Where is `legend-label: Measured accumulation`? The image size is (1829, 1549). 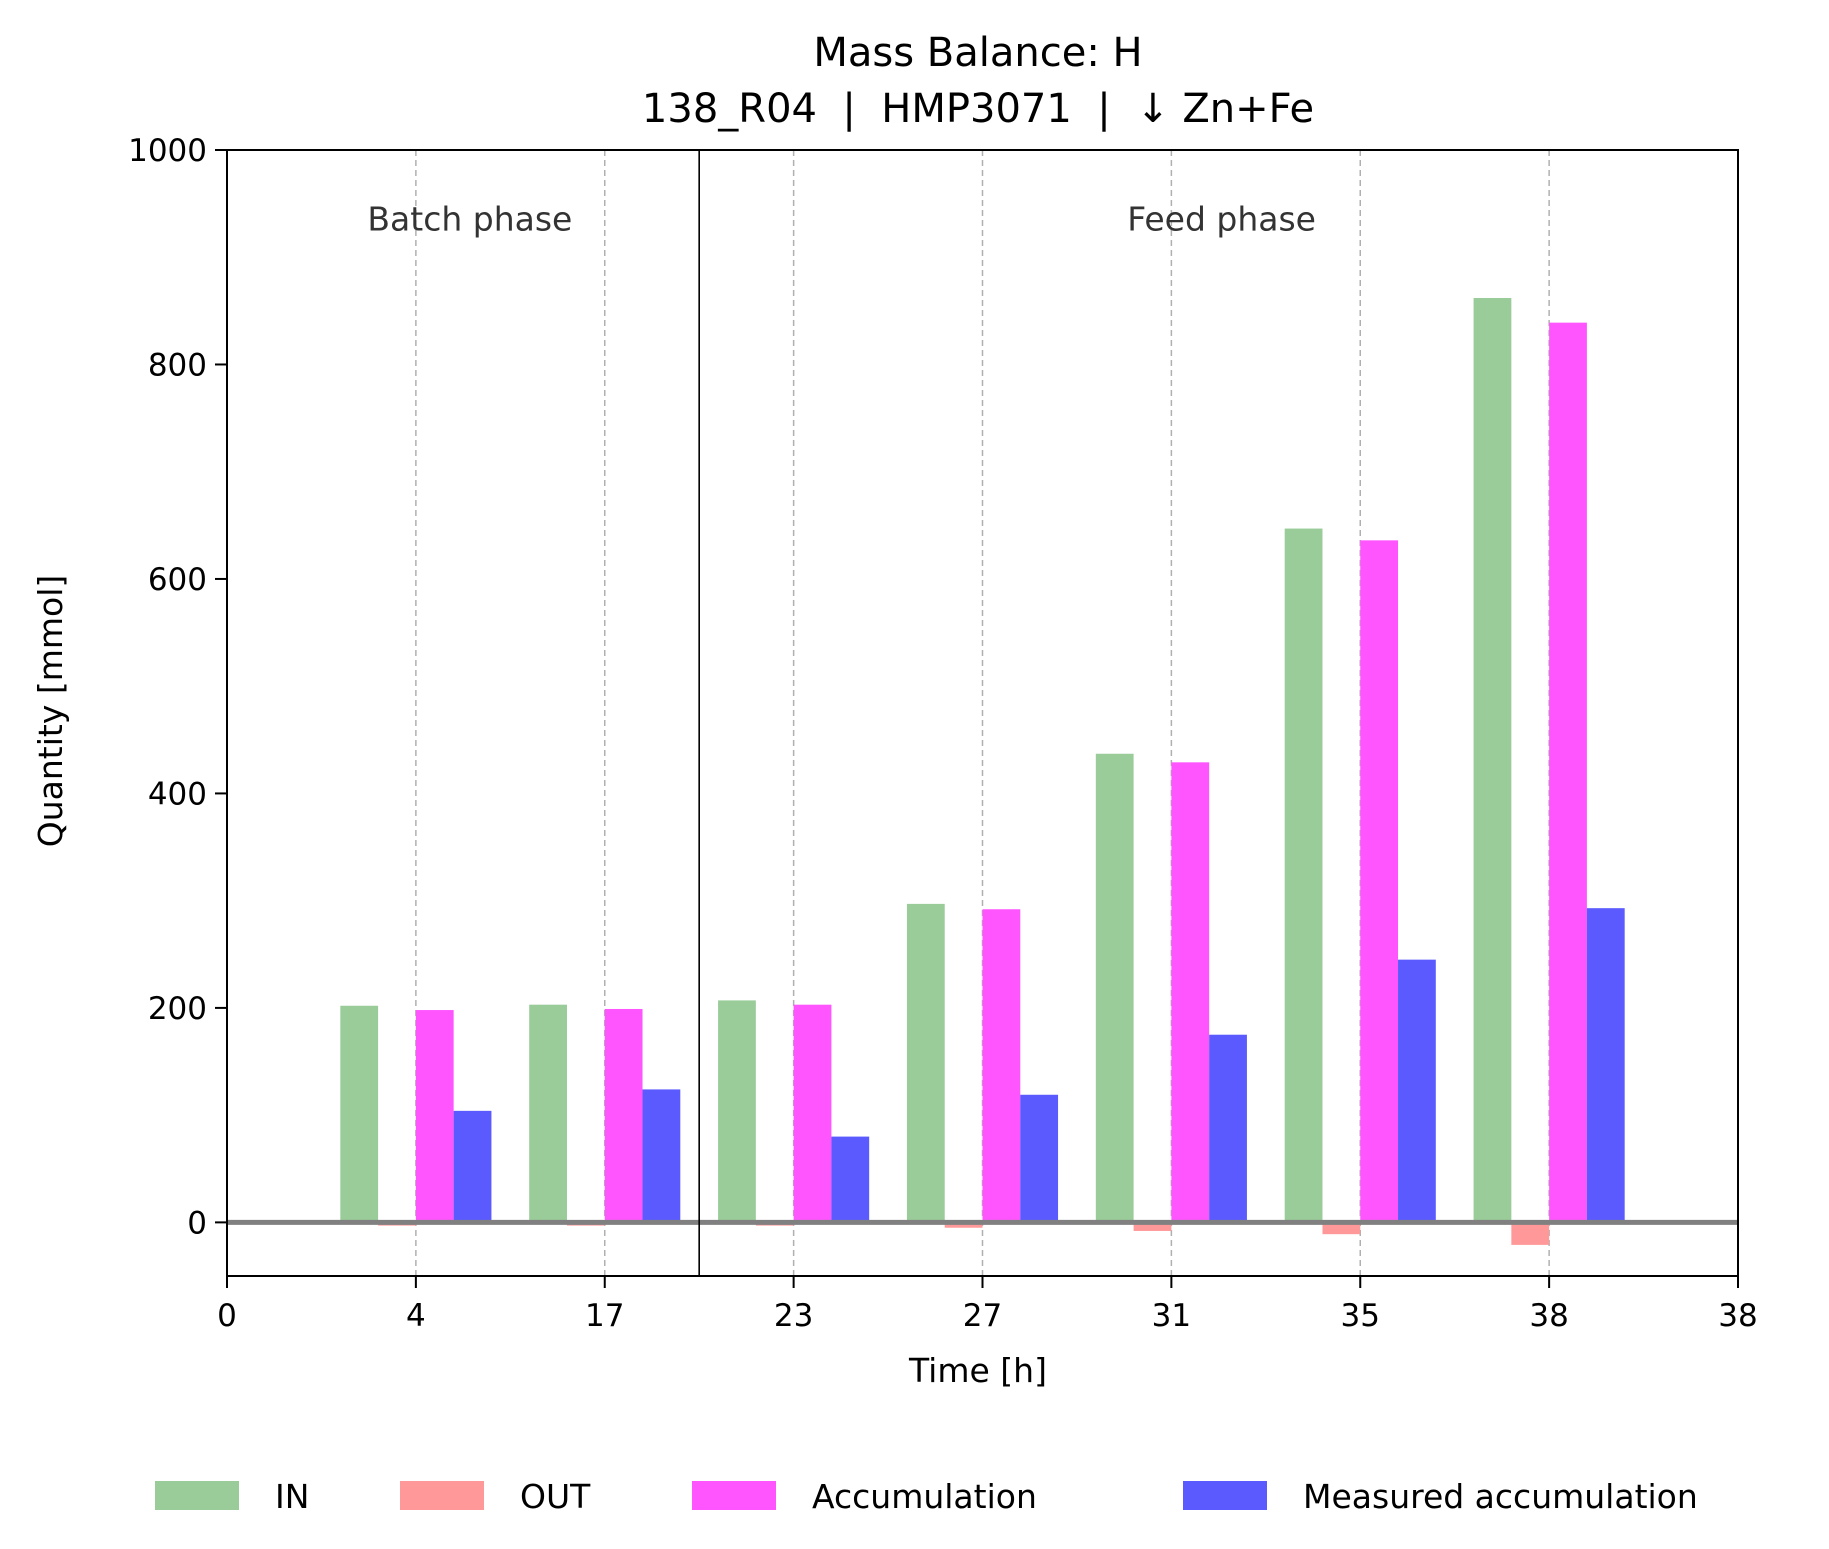
legend-label: Measured accumulation is located at coordinates (1500, 1496).